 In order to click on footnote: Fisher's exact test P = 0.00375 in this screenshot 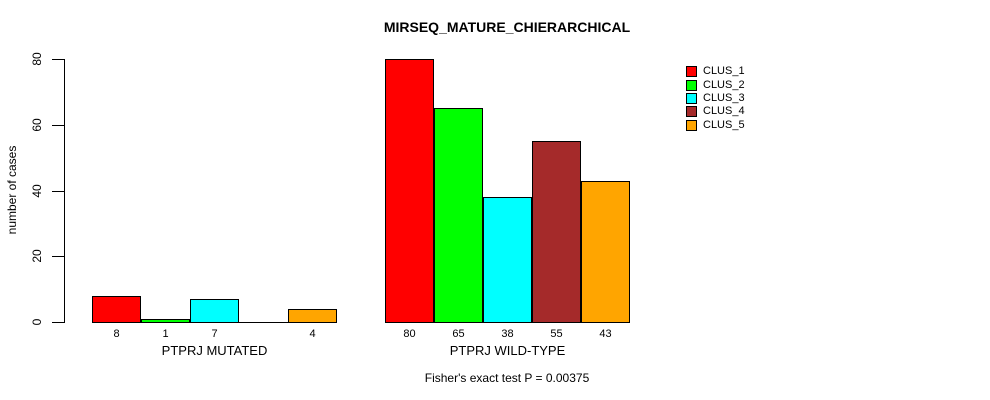, I will do `click(507, 378)`.